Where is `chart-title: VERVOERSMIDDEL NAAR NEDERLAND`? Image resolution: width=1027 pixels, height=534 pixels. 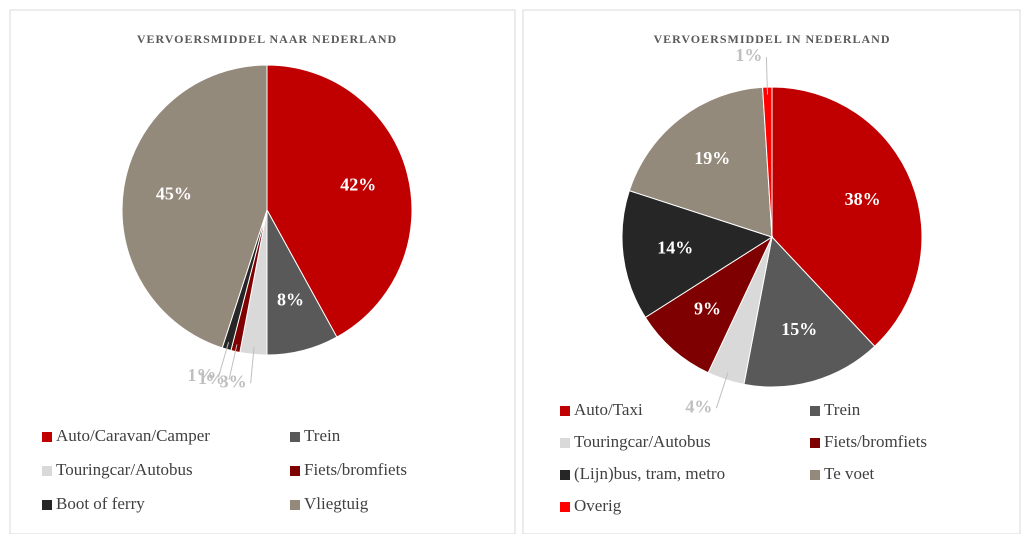 chart-title: VERVOERSMIDDEL NAAR NEDERLAND is located at coordinates (267, 39).